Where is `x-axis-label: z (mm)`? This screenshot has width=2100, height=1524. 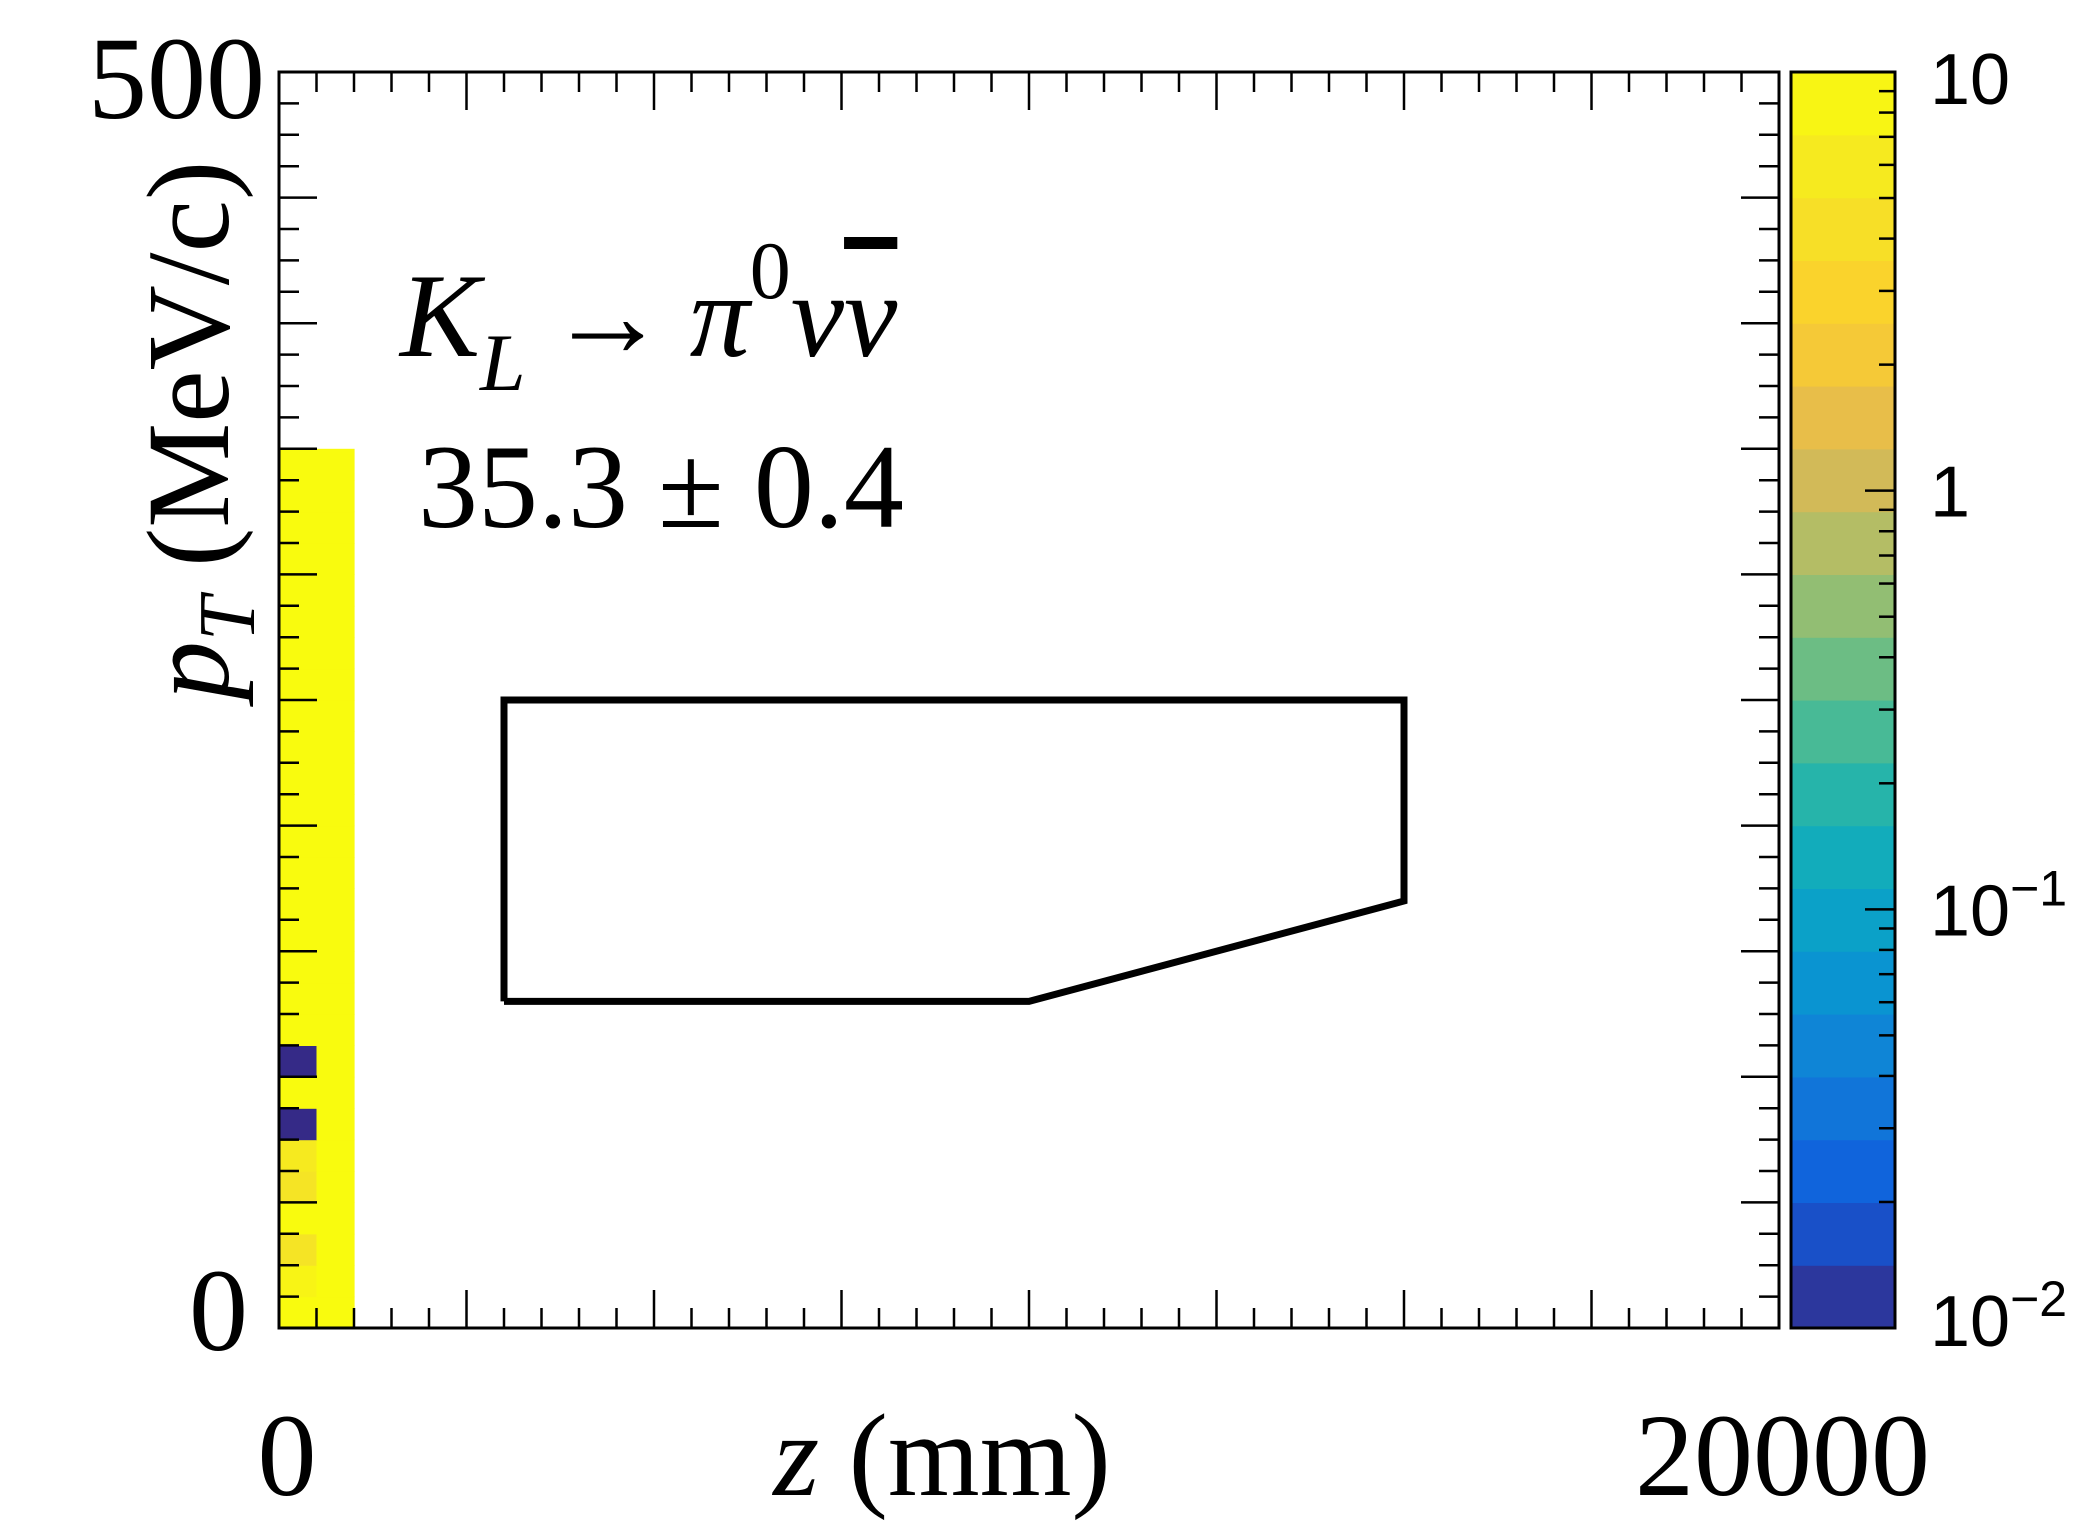 x-axis-label: z (mm) is located at coordinates (941, 1455).